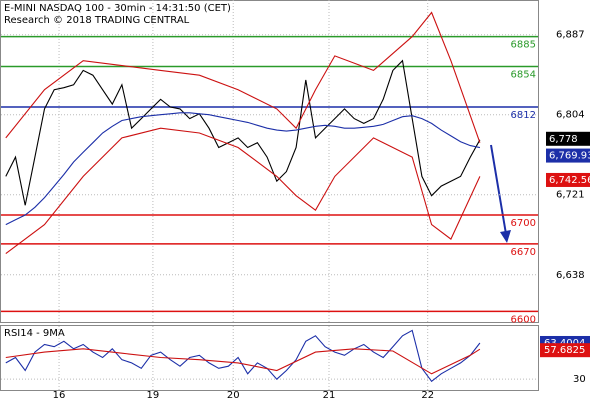 This screenshot has width=590, height=400. I want to click on arrow-head, so click(505, 236).